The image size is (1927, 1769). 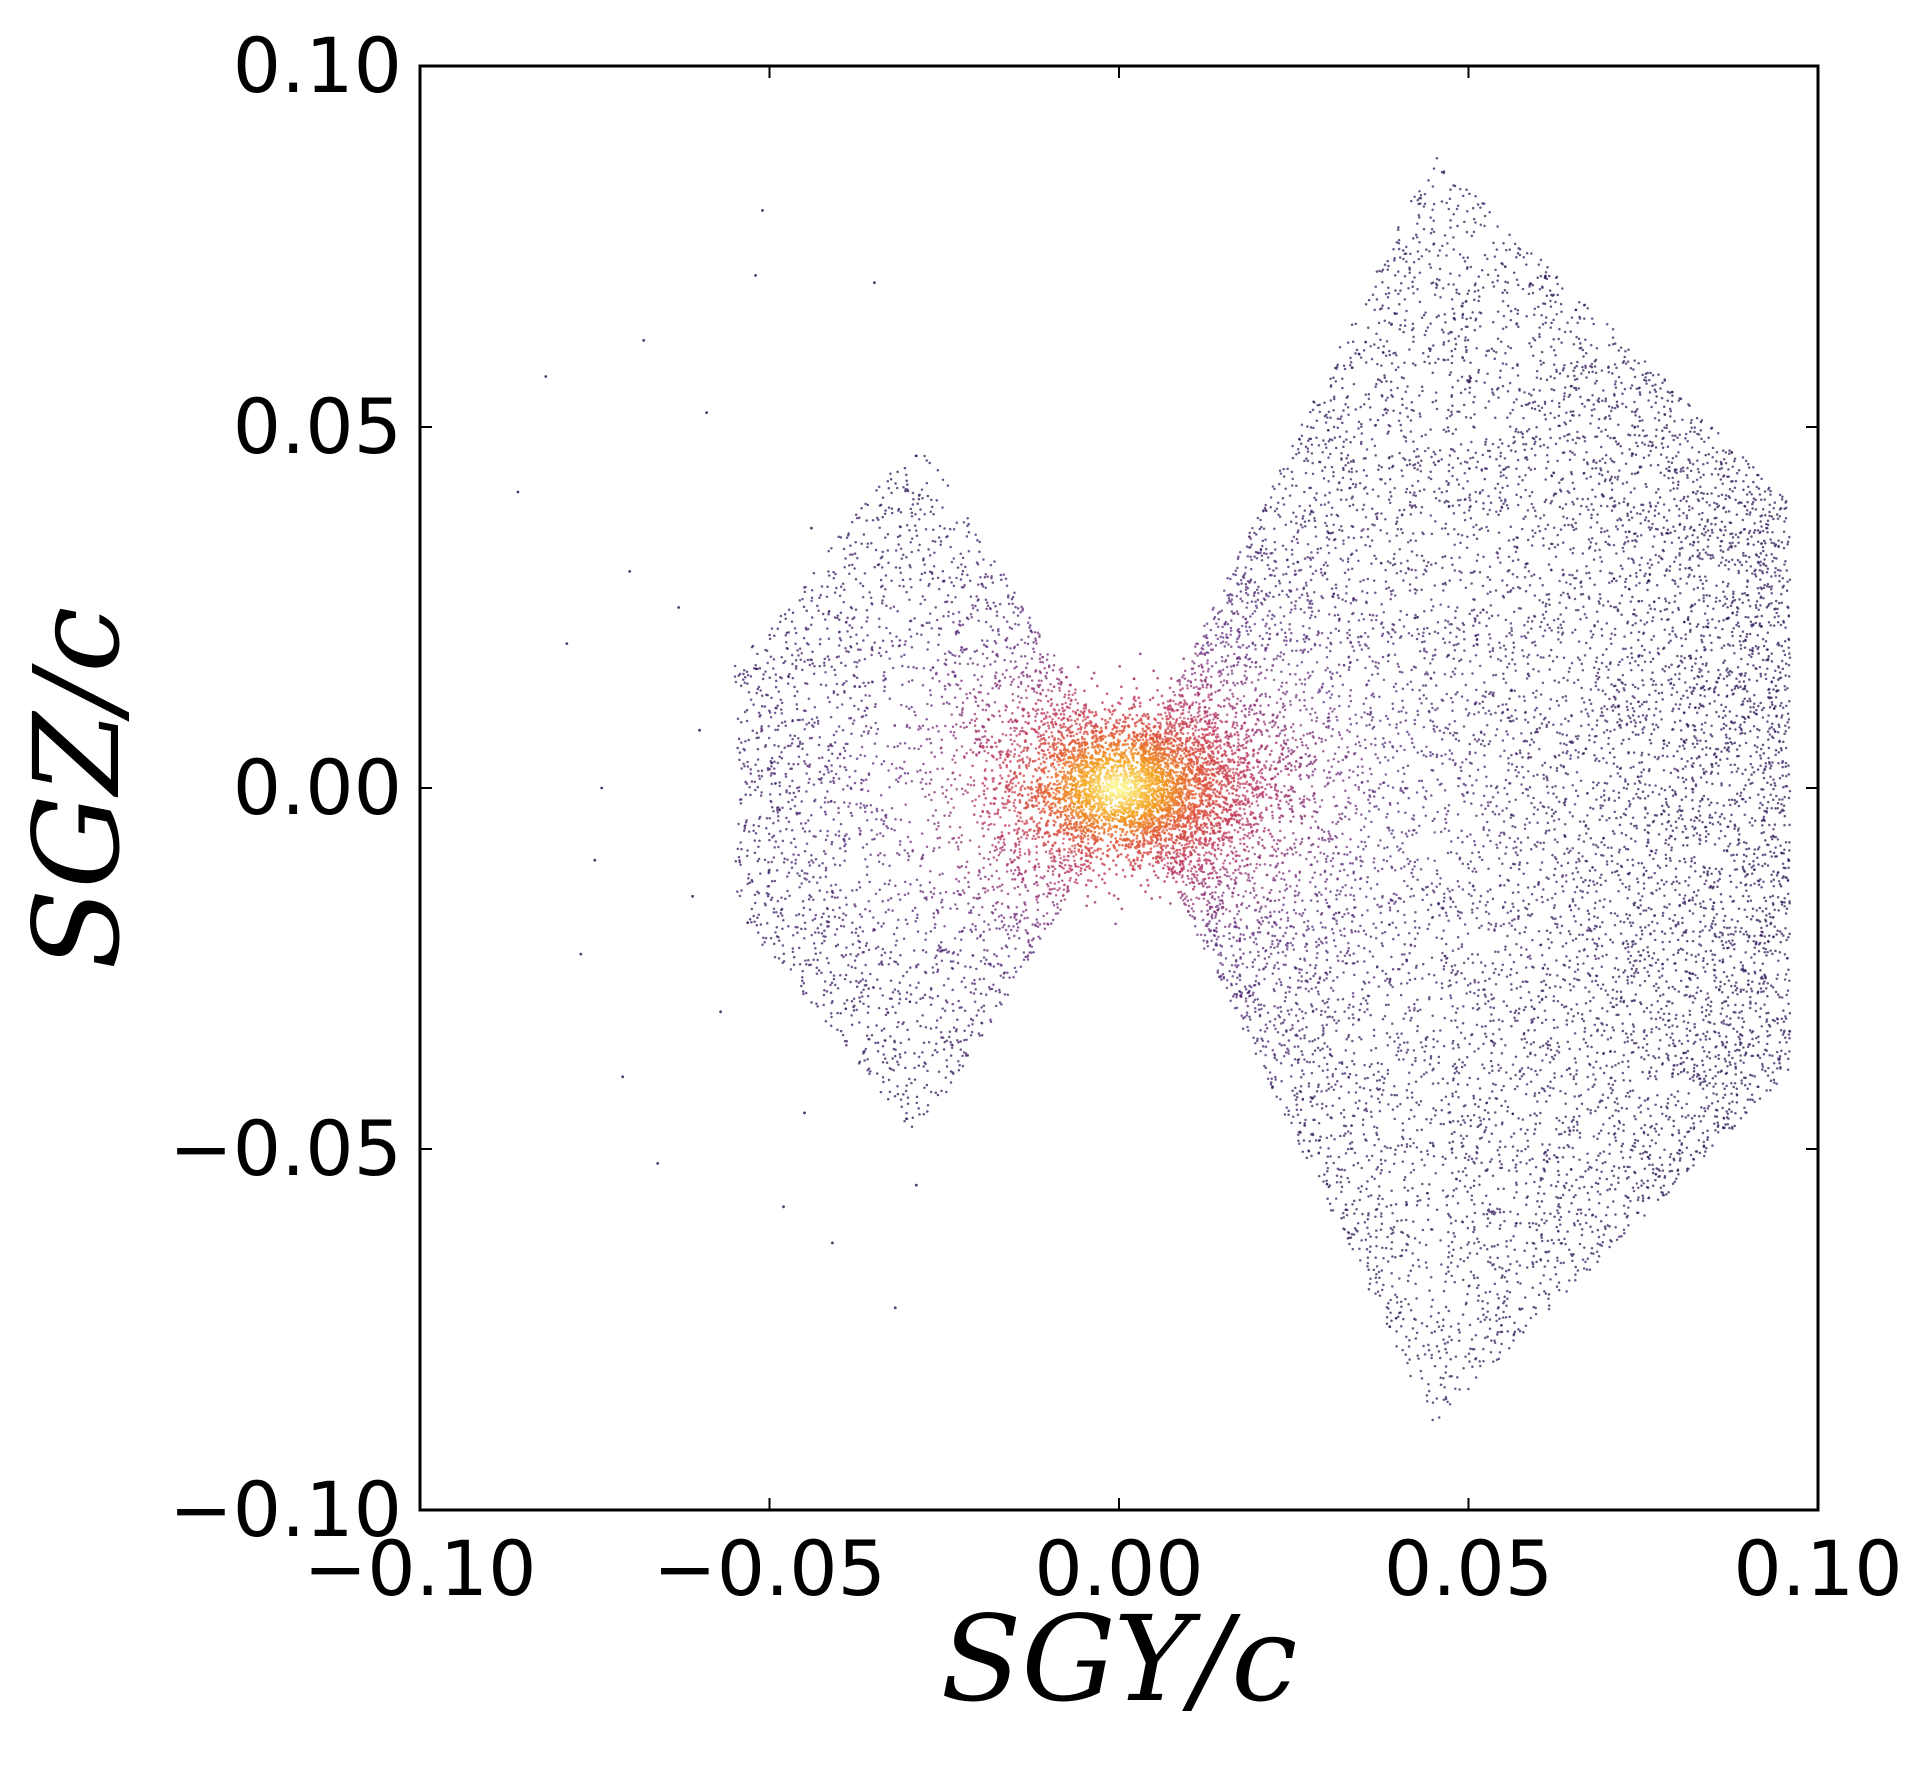 I want to click on data-point-1955, so click(x=1067, y=886).